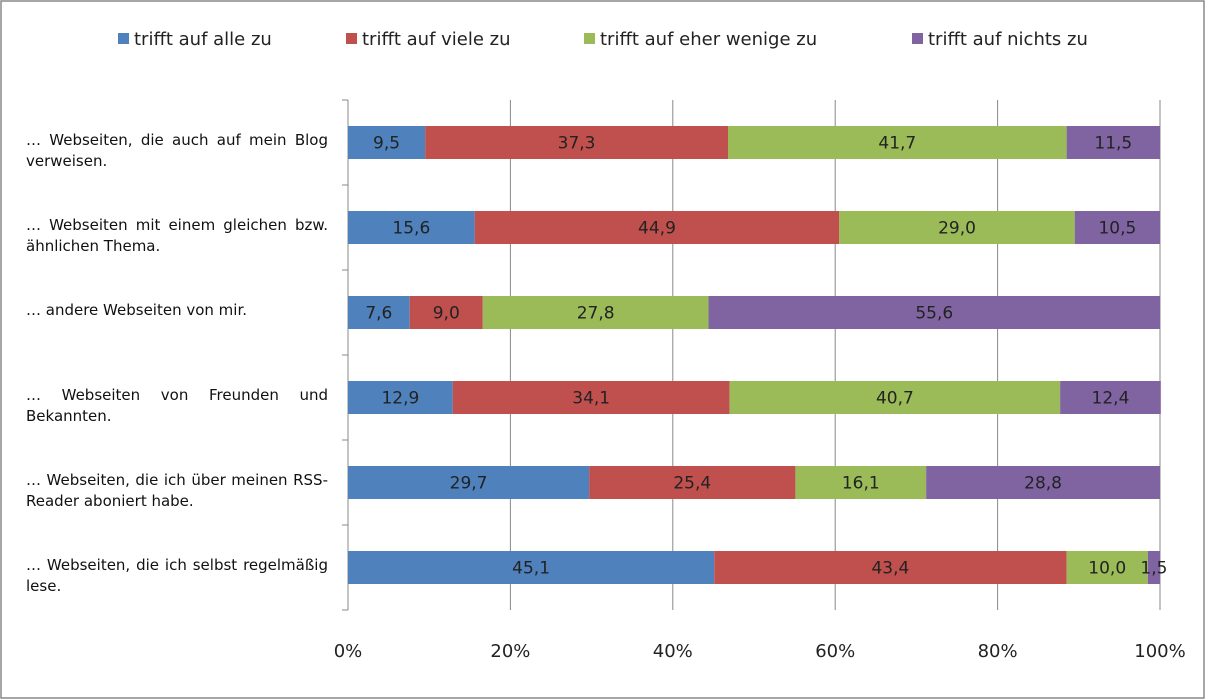 Image resolution: width=1206 pixels, height=700 pixels. Describe the element at coordinates (1159, 651) in the screenshot. I see `x-tick-label: 100%` at that location.